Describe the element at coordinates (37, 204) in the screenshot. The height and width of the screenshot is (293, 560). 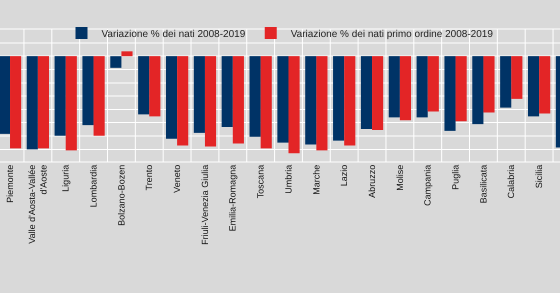
I see `x-tick-label: Valle d'Aosta-Vallée d'Aoste` at that location.